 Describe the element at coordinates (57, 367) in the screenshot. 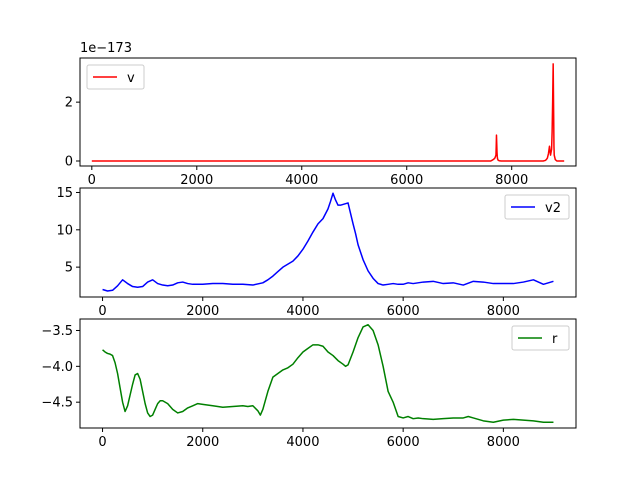

I see `y-tick-label: −4.0` at that location.